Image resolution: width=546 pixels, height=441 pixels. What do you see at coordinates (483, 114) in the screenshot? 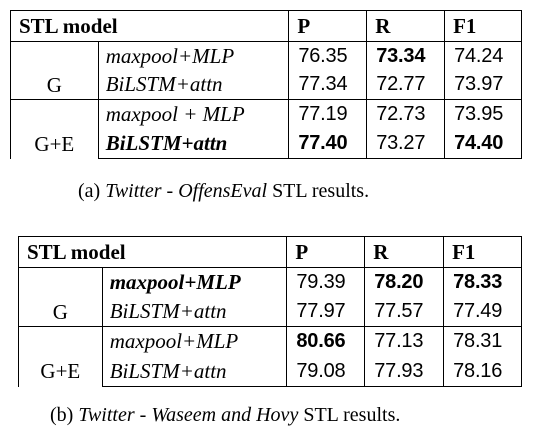
I see `f1-cell: 73.95` at bounding box center [483, 114].